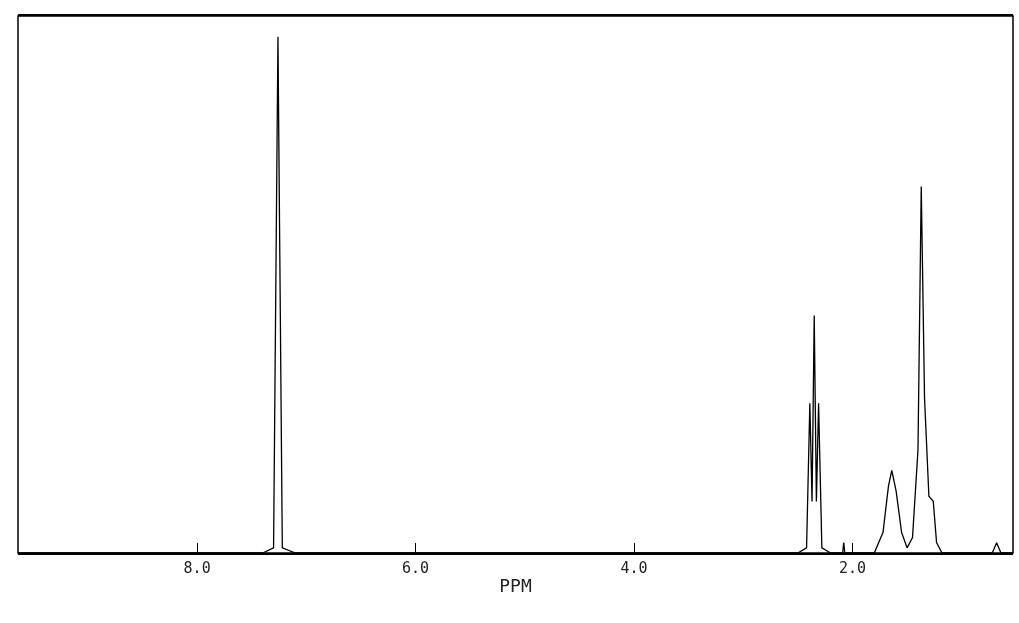 This screenshot has width=1019, height=623. I want to click on x-tick-label: 6.0, so click(416, 567).